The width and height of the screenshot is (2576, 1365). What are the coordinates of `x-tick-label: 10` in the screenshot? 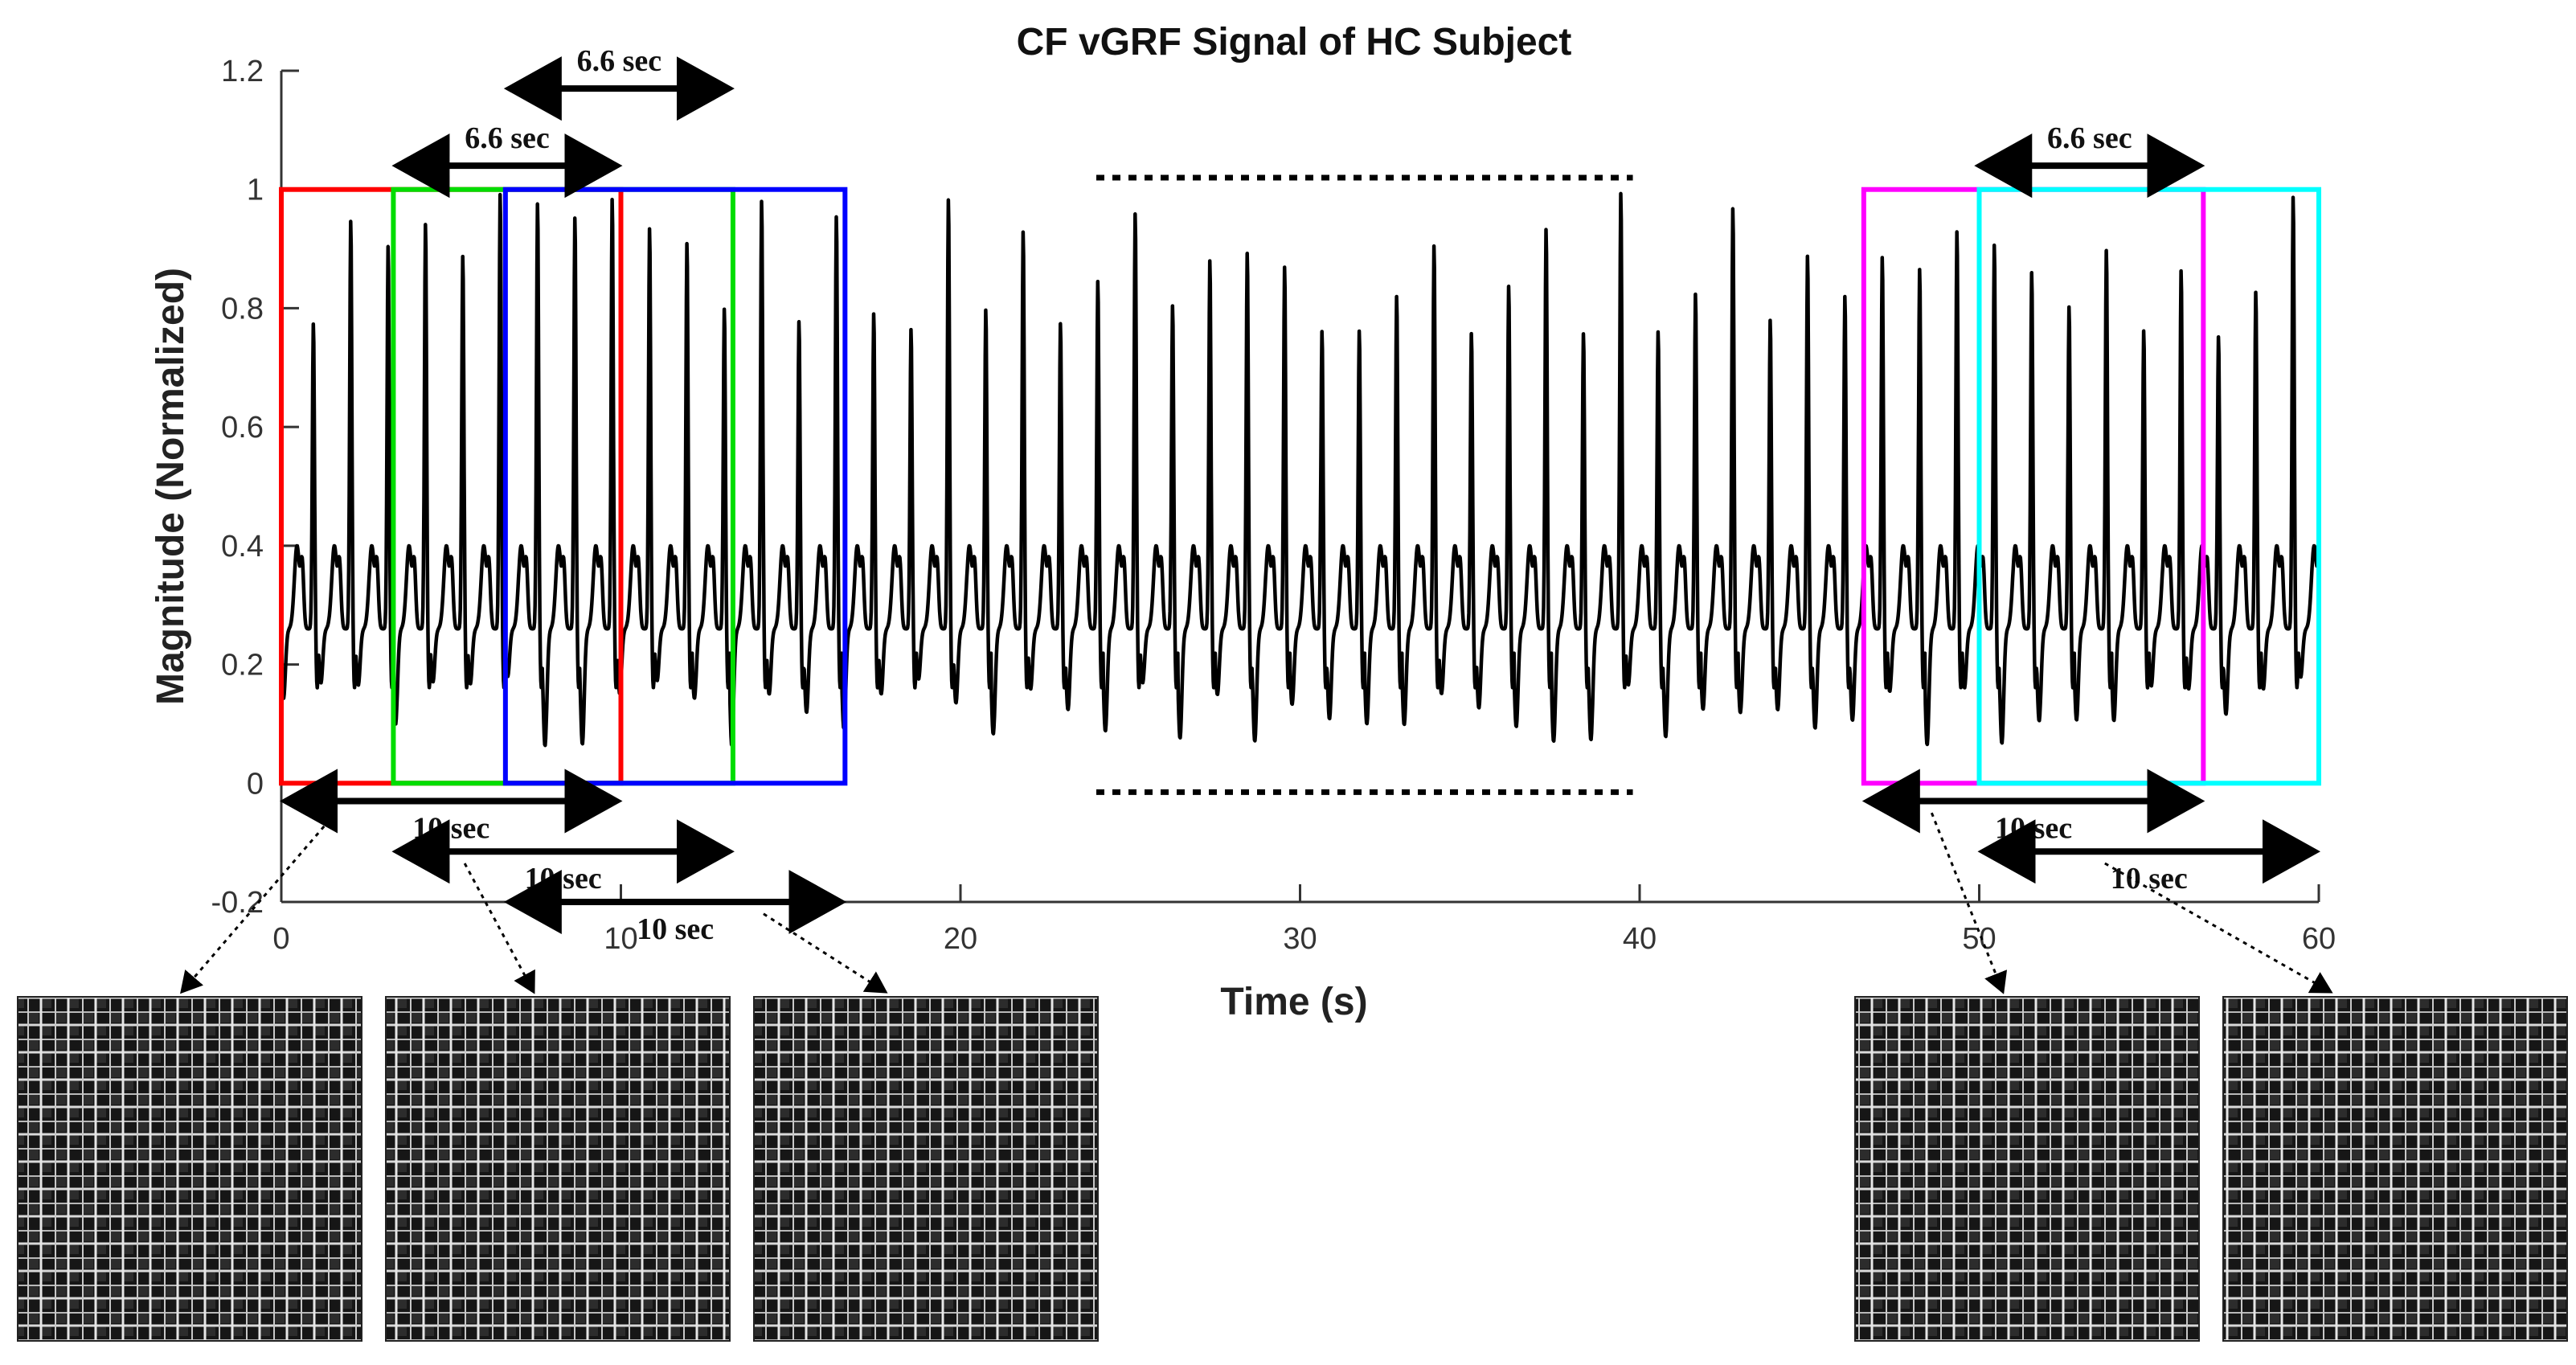 It's located at (620, 939).